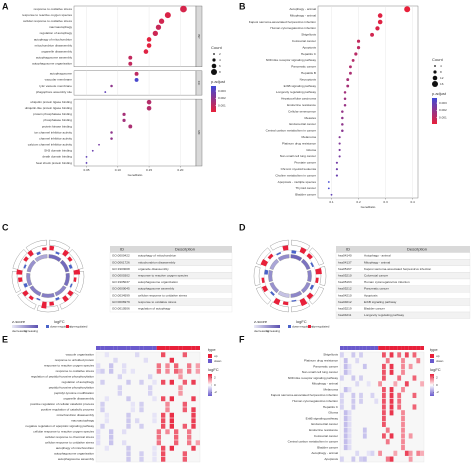 This screenshot has height=467, width=474. I want to click on x-tick-label: 0.10, so click(118, 170).